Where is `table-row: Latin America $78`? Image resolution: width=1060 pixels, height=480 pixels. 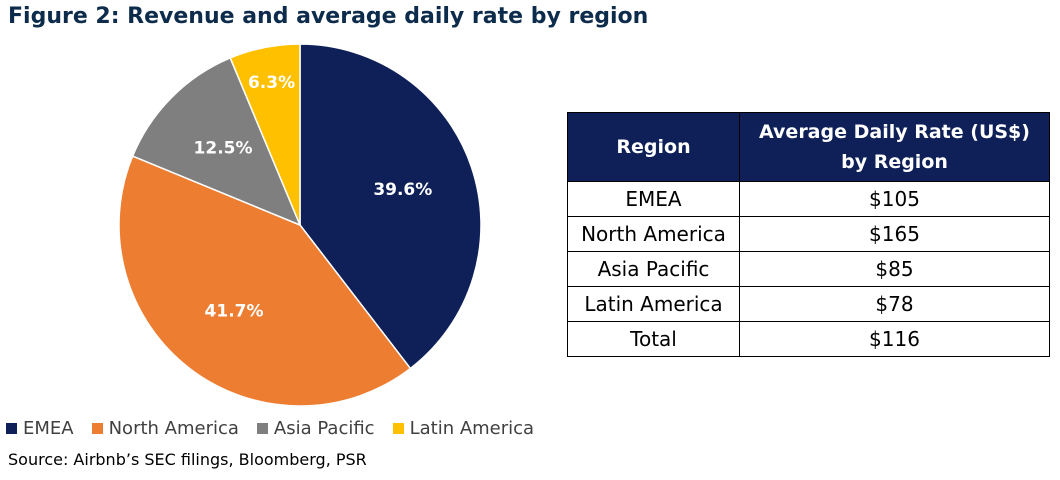 table-row: Latin America $78 is located at coordinates (808, 304).